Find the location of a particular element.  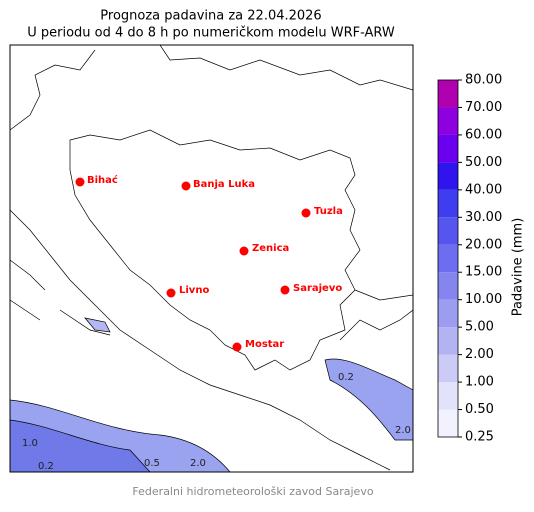

rain-area-east is located at coordinates (368, 399).